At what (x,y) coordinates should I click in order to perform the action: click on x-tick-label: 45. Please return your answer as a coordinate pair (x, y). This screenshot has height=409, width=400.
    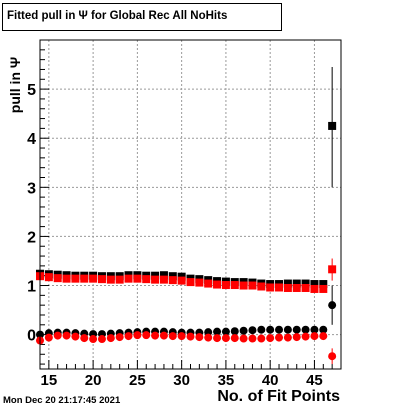
    Looking at the image, I should click on (314, 380).